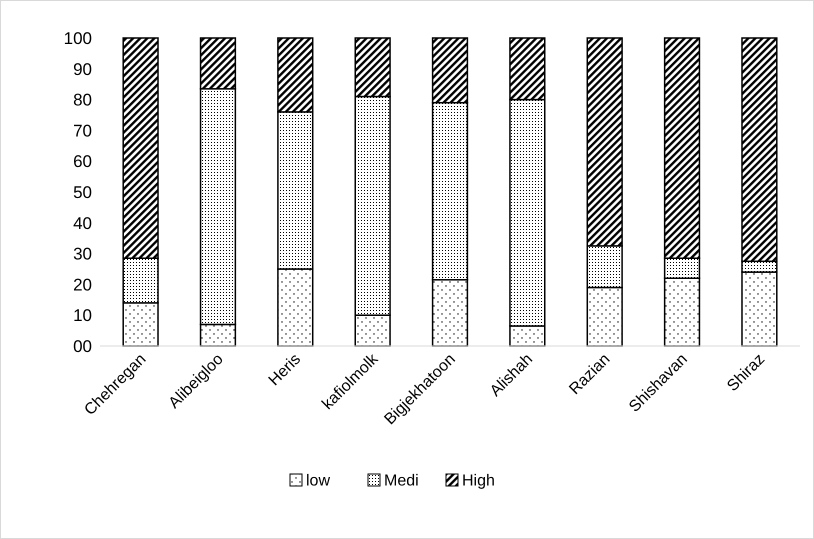  Describe the element at coordinates (82, 69) in the screenshot. I see `y-tick-label: 90` at that location.